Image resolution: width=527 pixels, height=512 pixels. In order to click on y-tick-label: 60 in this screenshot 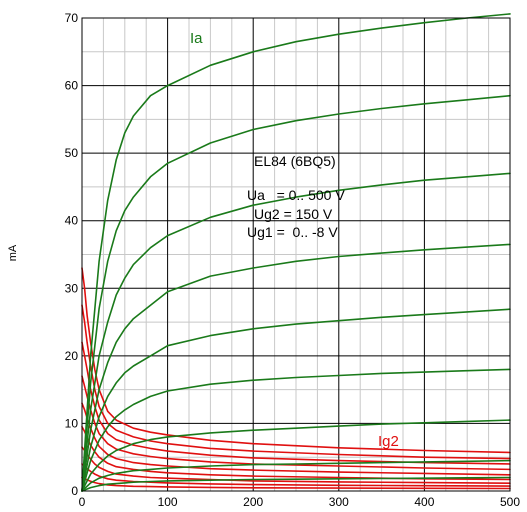, I will do `click(72, 86)`.